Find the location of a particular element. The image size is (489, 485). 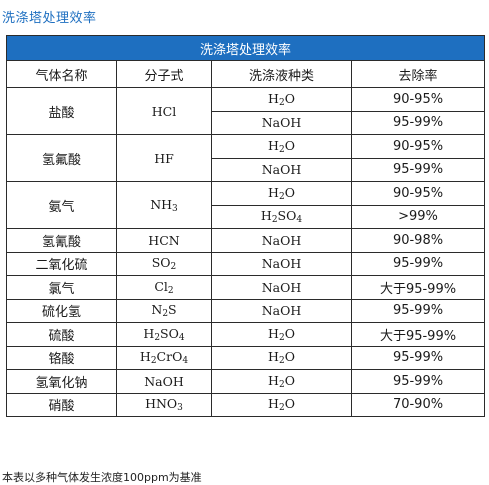

gas-name-cell: 硫化氢 is located at coordinates (61, 310).